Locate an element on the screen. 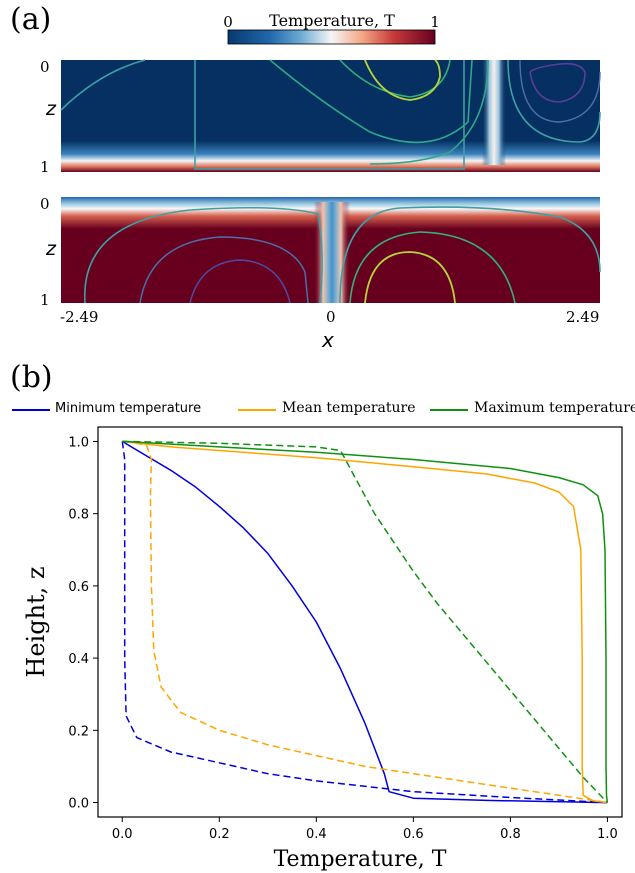 Image resolution: width=635 pixels, height=873 pixels. x-tick-label: 0.6 is located at coordinates (413, 834).